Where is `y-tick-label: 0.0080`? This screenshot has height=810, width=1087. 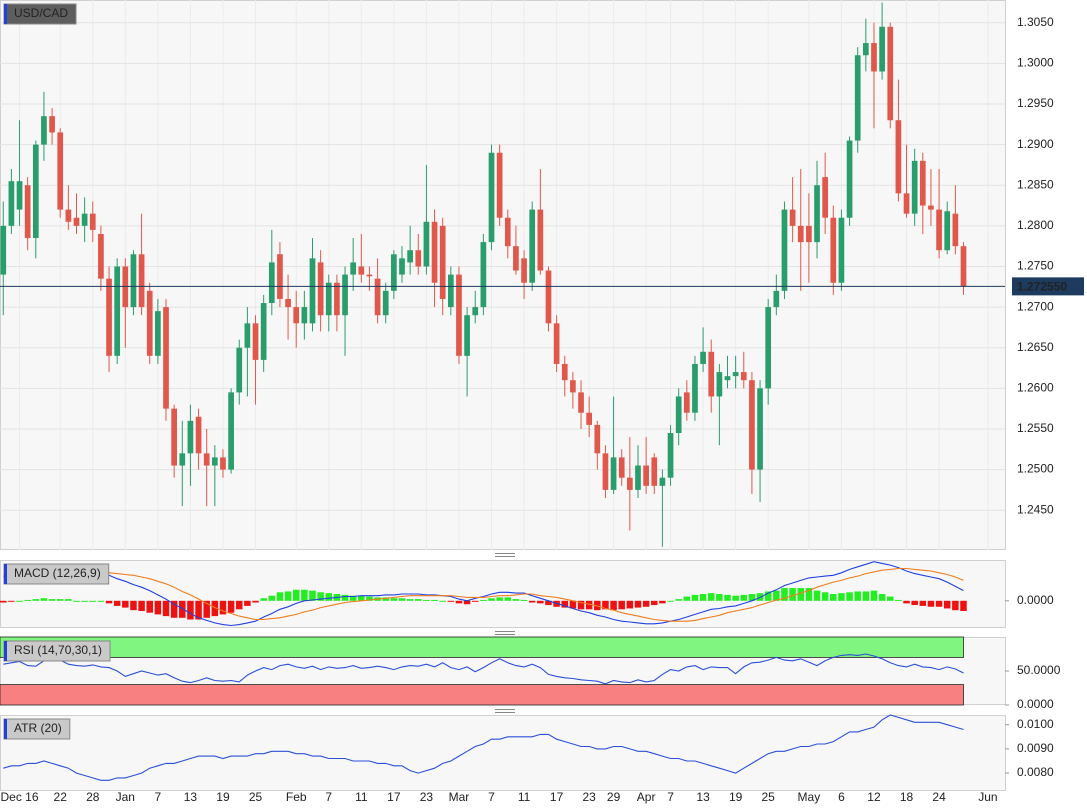
y-tick-label: 0.0080 is located at coordinates (1035, 772).